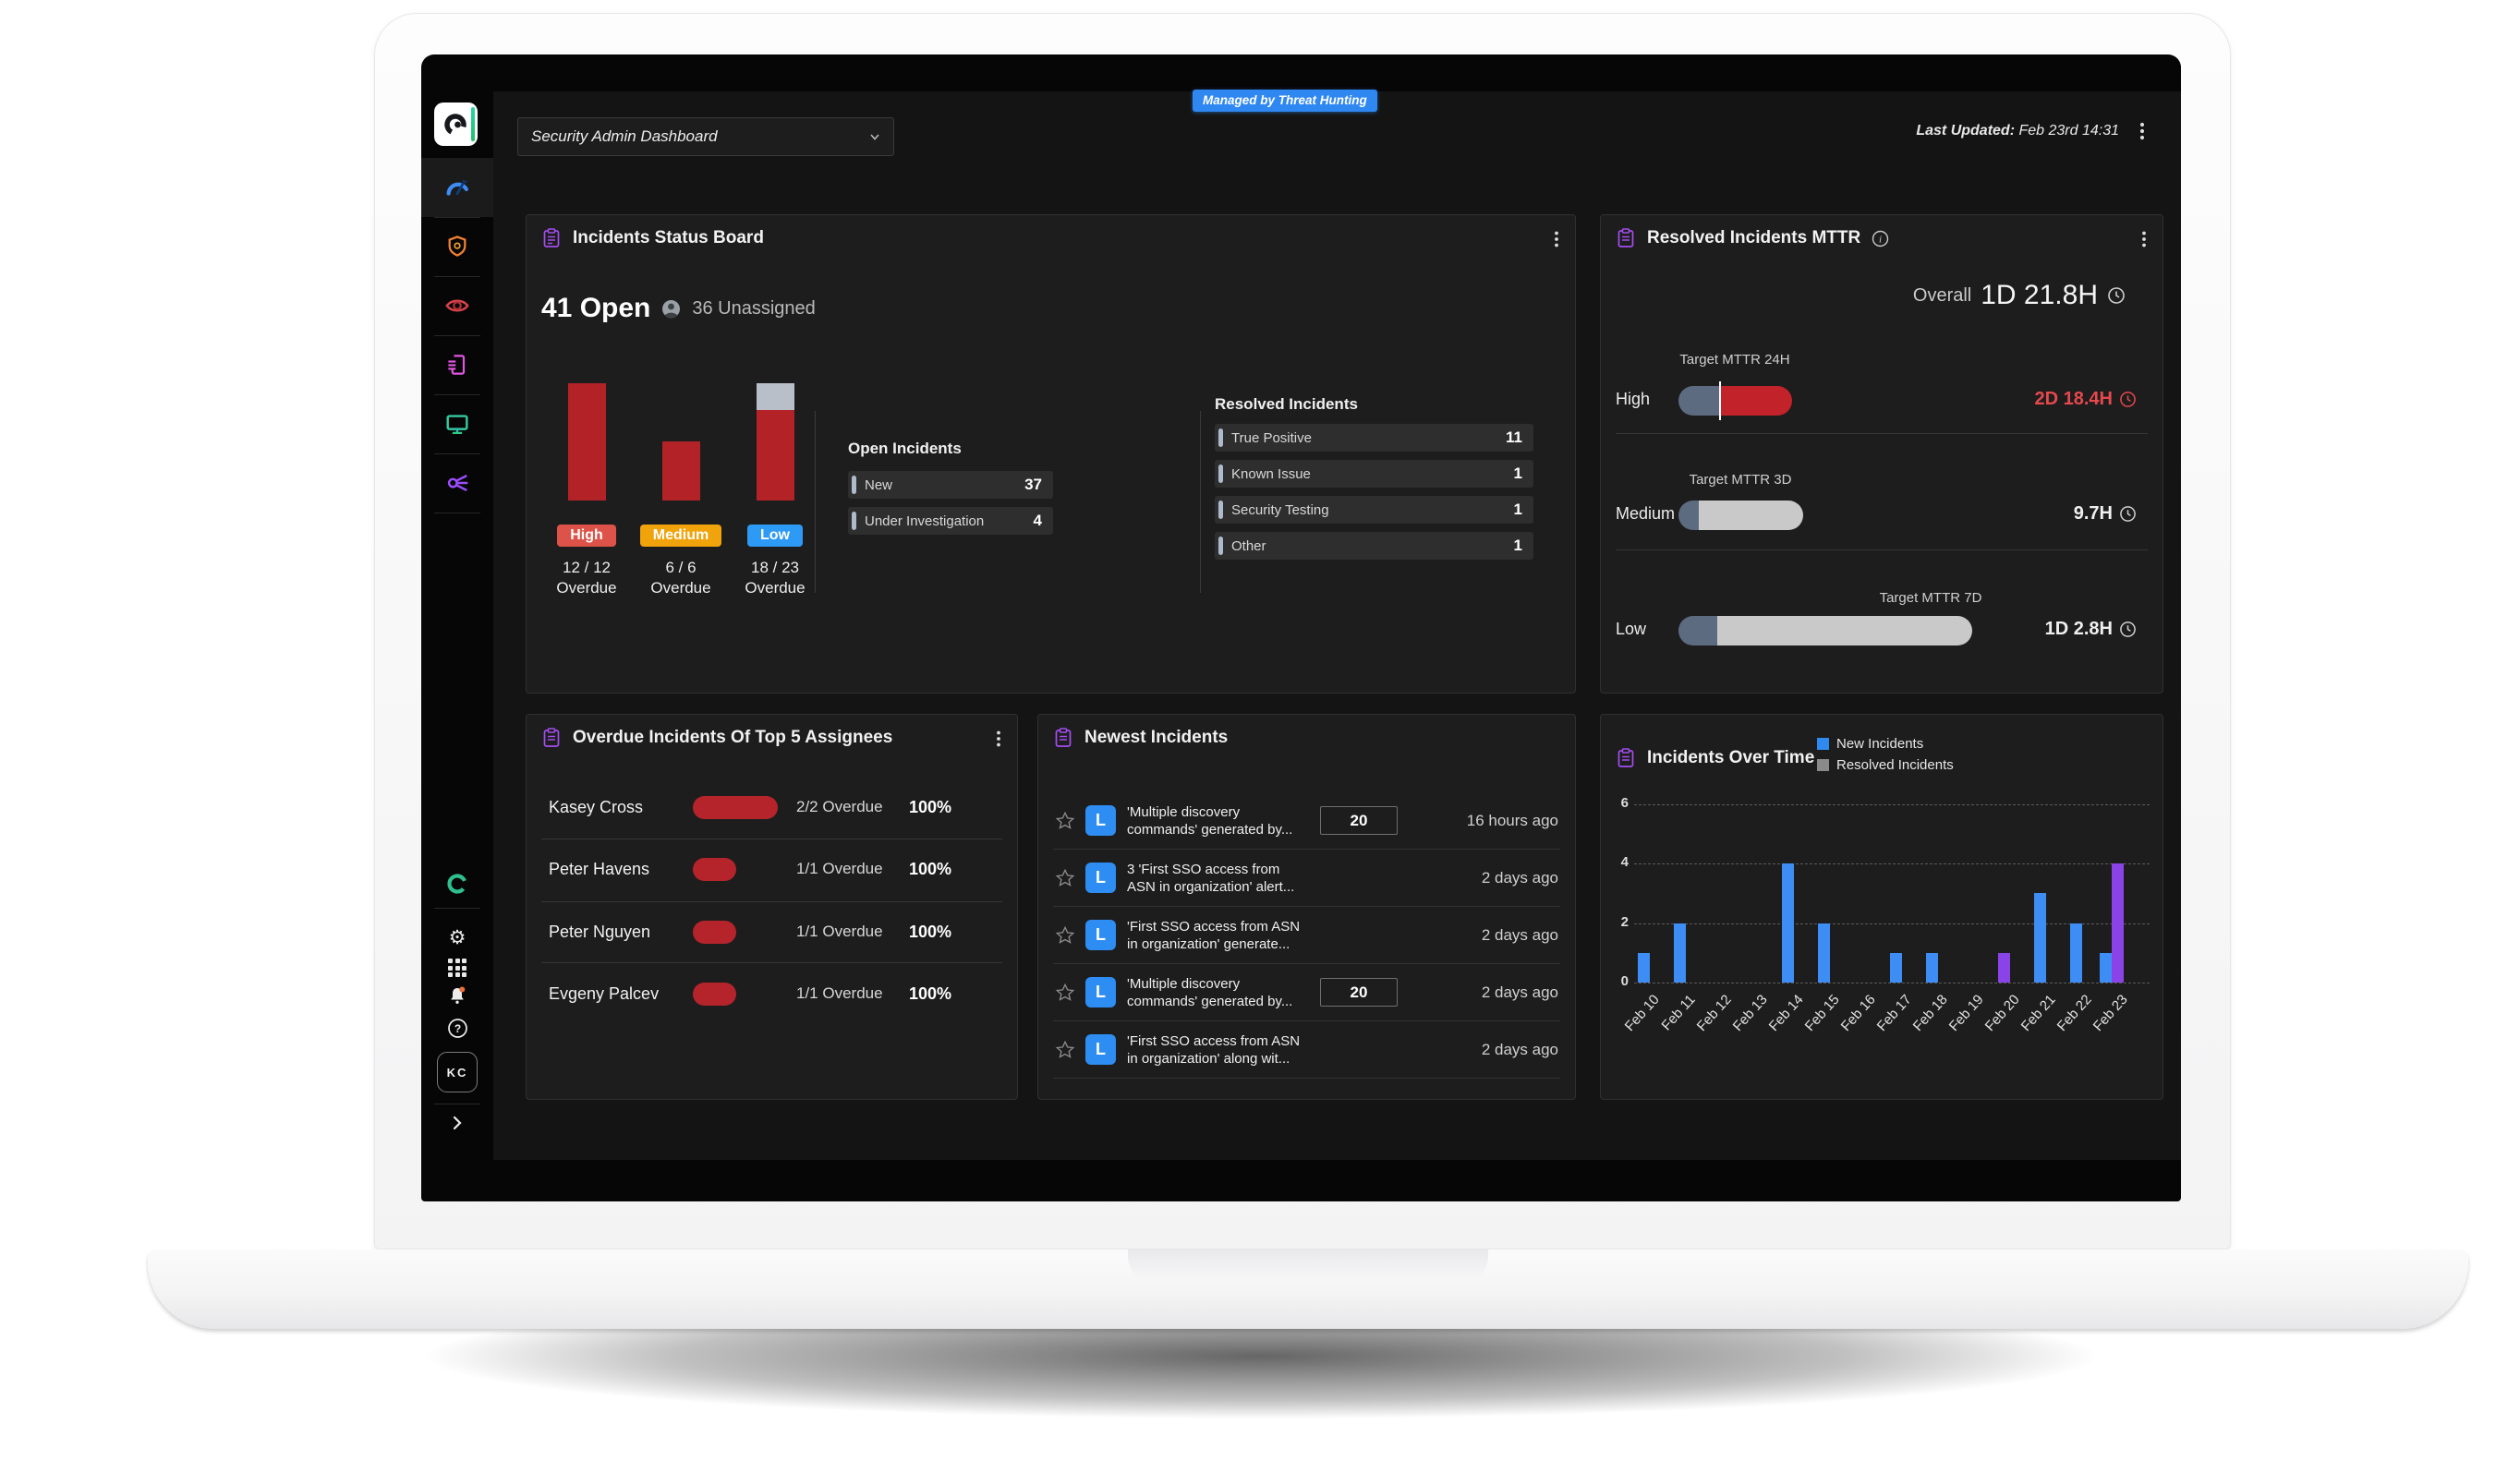 This screenshot has width=2520, height=1472. Describe the element at coordinates (1156, 737) in the screenshot. I see `panel-title: Newest Incidents` at that location.